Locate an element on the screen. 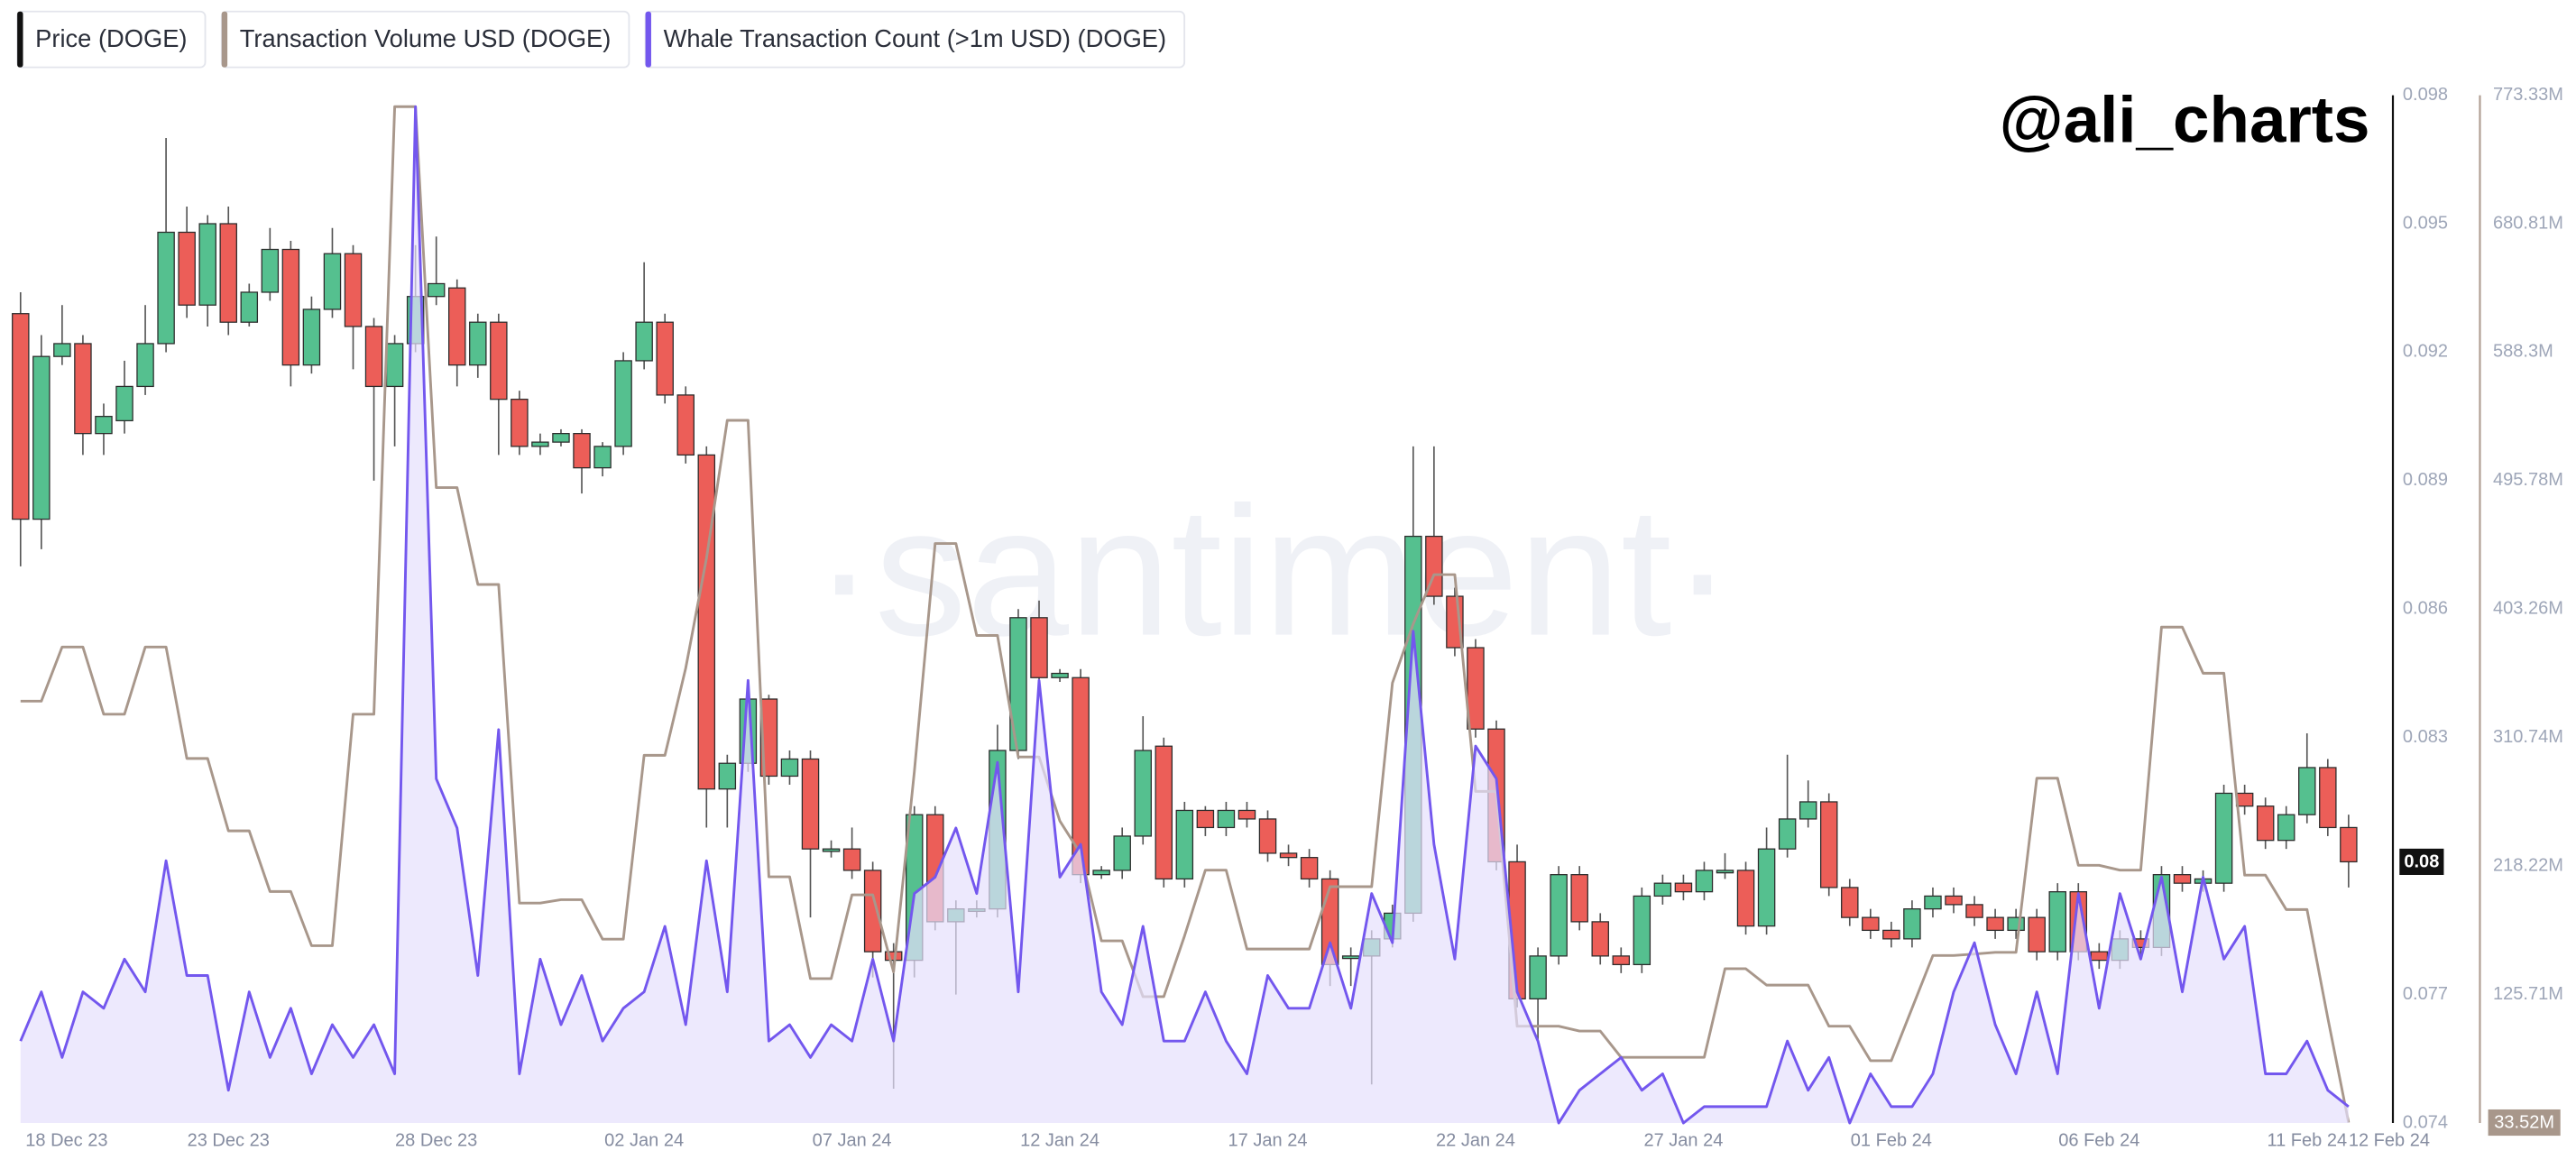 This screenshot has height=1169, width=2576. y-tick-label: 0.077 is located at coordinates (2425, 994).